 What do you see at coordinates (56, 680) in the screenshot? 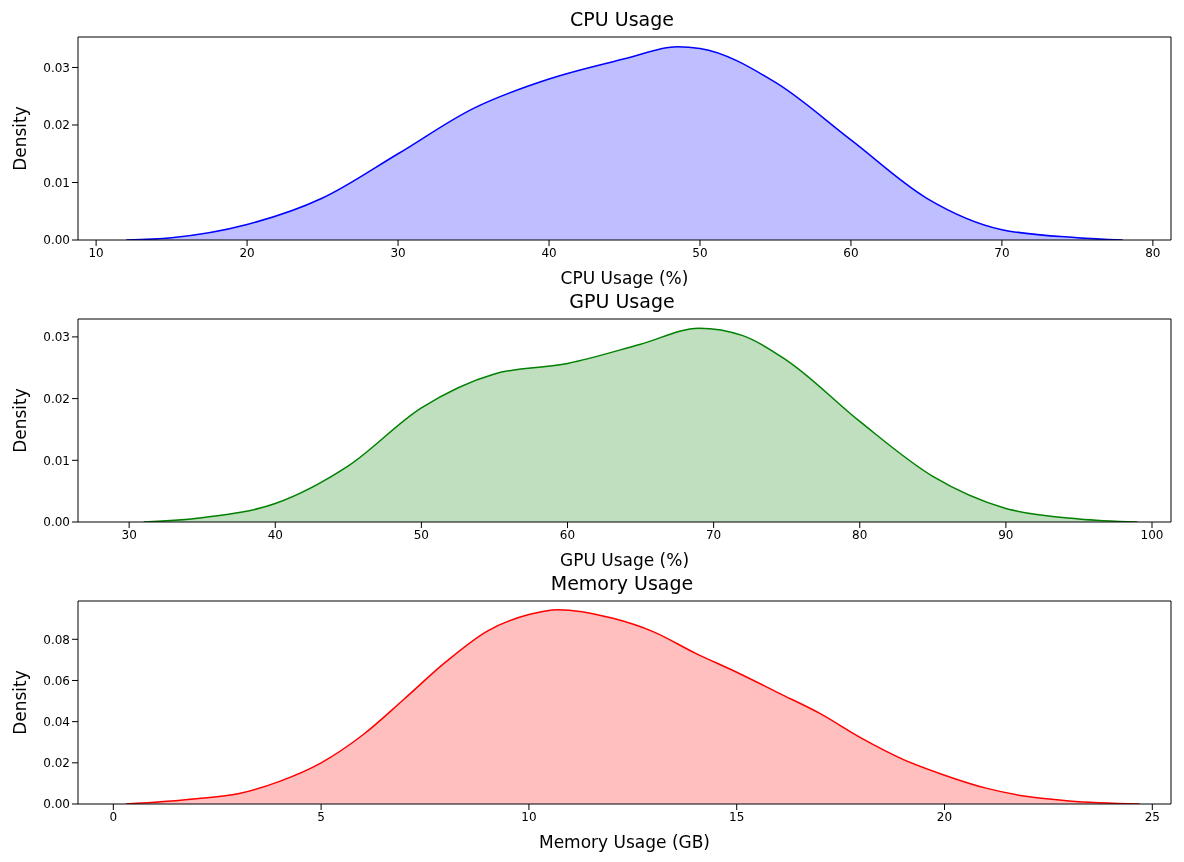
I see `y-tick-label: 0.06` at bounding box center [56, 680].